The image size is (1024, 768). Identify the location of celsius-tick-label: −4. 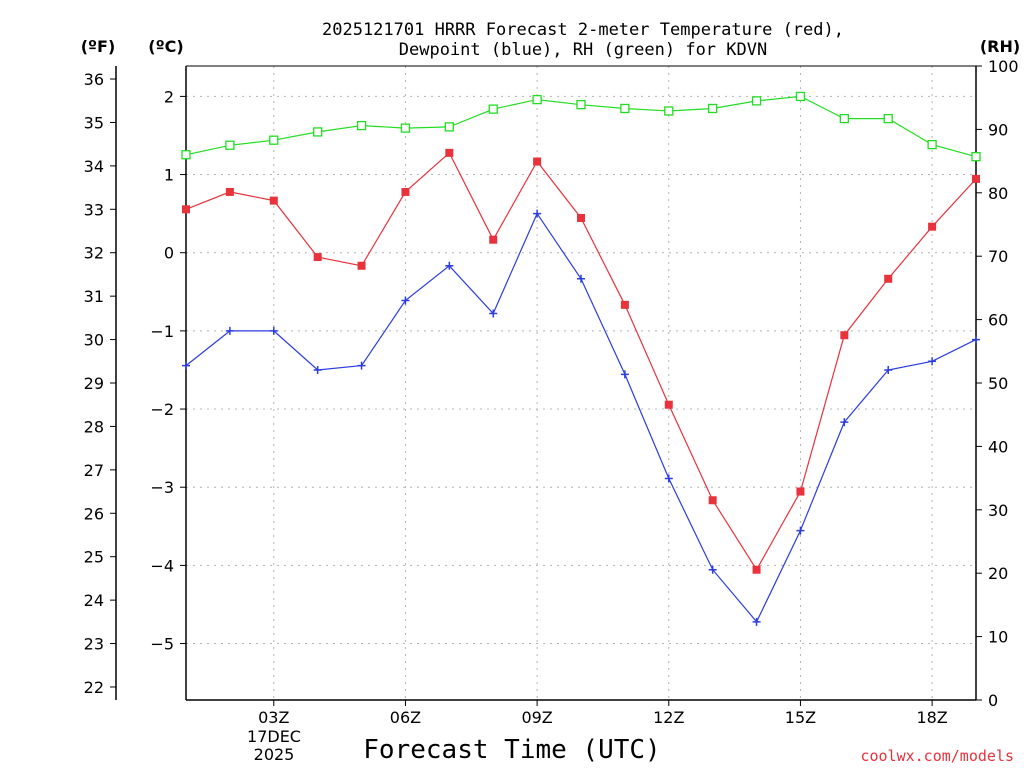
(162, 565).